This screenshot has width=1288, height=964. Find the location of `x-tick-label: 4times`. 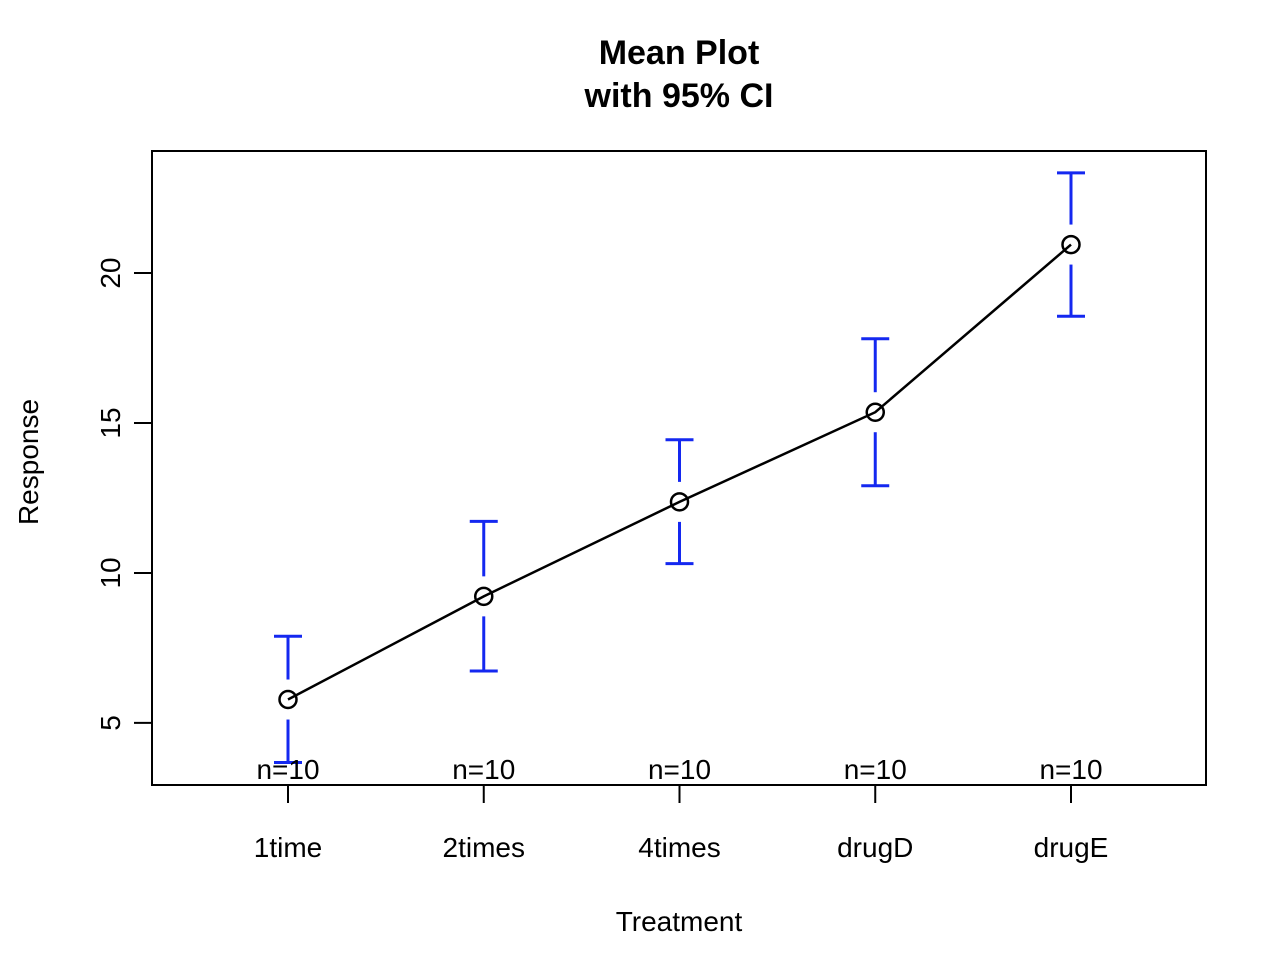

x-tick-label: 4times is located at coordinates (679, 847).